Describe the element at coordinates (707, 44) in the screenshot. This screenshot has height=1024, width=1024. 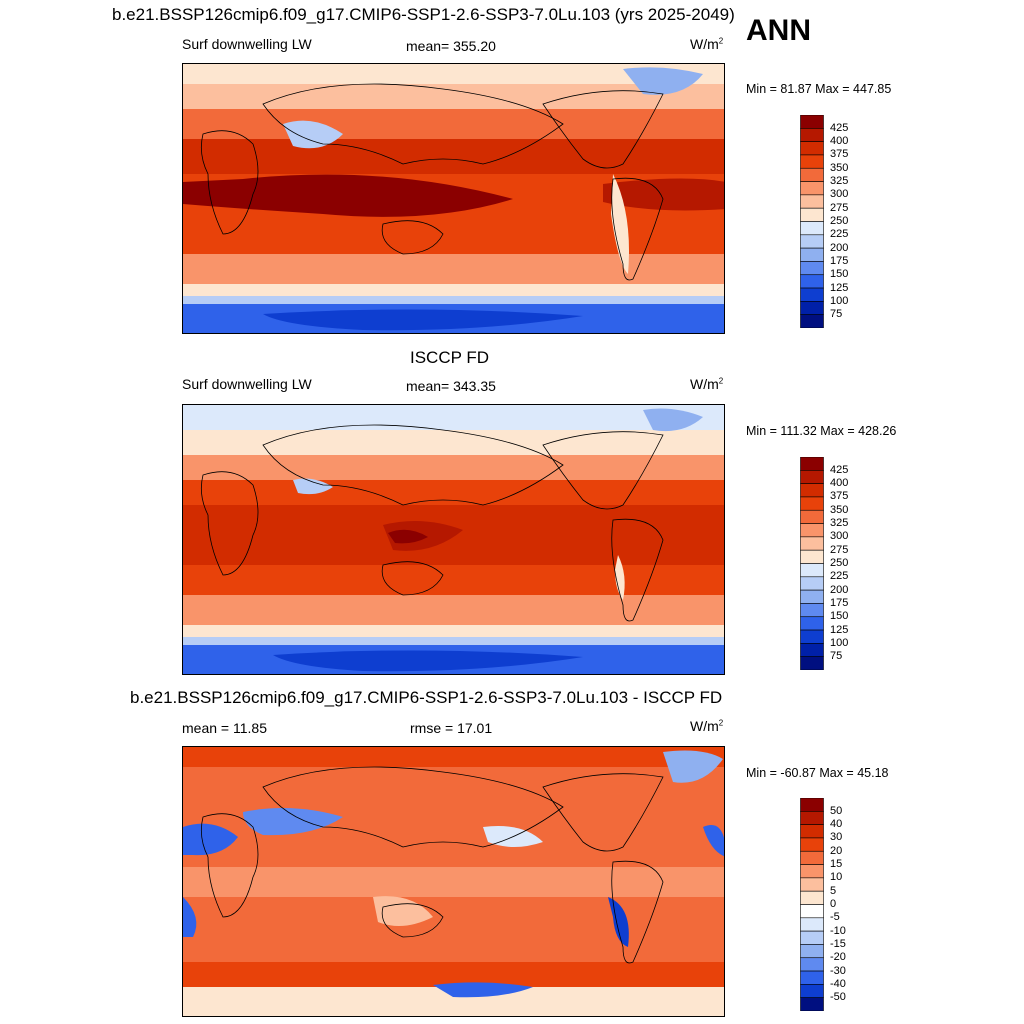
I see `panel1-units: W/m2` at that location.